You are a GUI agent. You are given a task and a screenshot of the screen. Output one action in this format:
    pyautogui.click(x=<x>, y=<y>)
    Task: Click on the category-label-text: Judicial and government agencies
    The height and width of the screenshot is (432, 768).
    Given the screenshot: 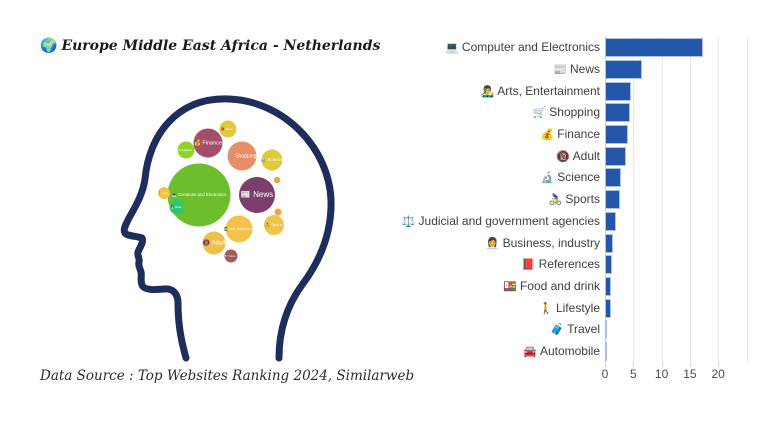 What is the action you would take?
    pyautogui.click(x=509, y=220)
    